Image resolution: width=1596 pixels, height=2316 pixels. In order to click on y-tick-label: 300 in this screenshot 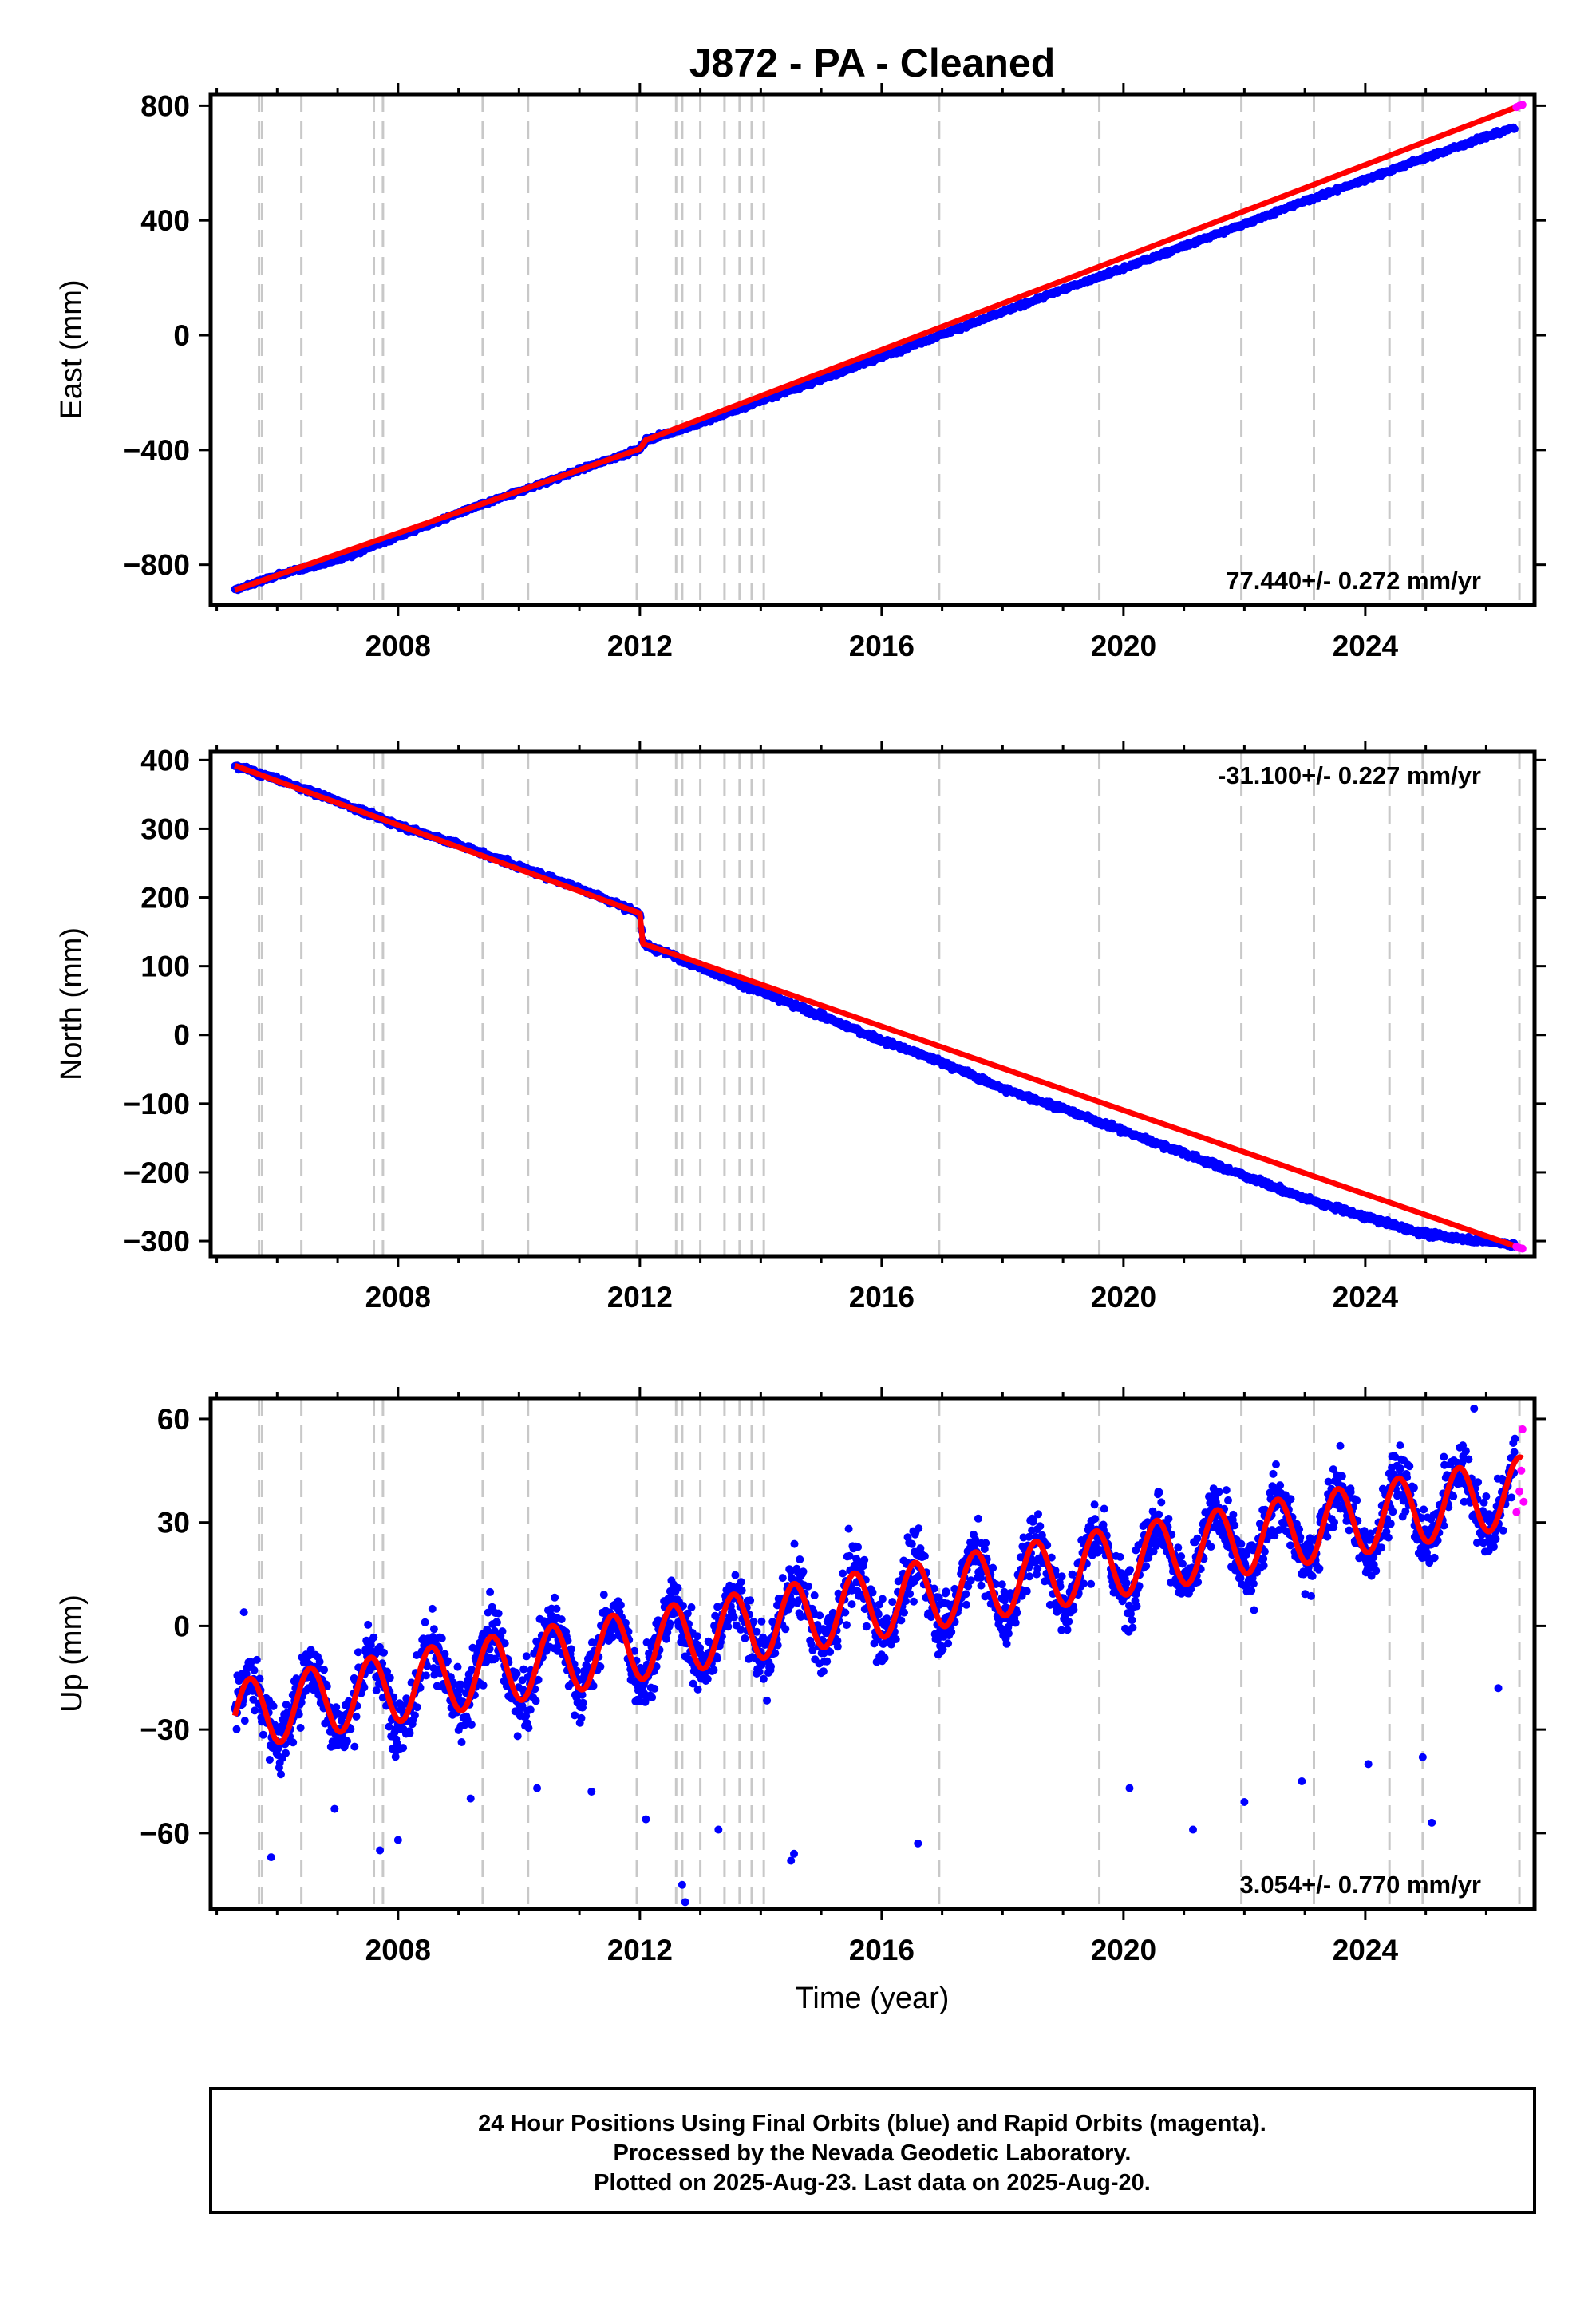, I will do `click(165, 829)`.